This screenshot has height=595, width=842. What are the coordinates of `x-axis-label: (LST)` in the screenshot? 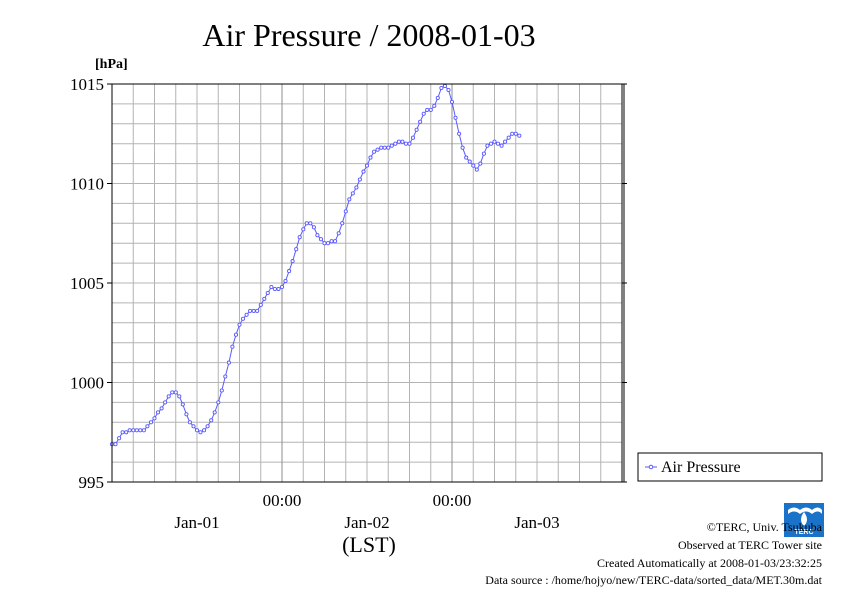 It's located at (369, 544).